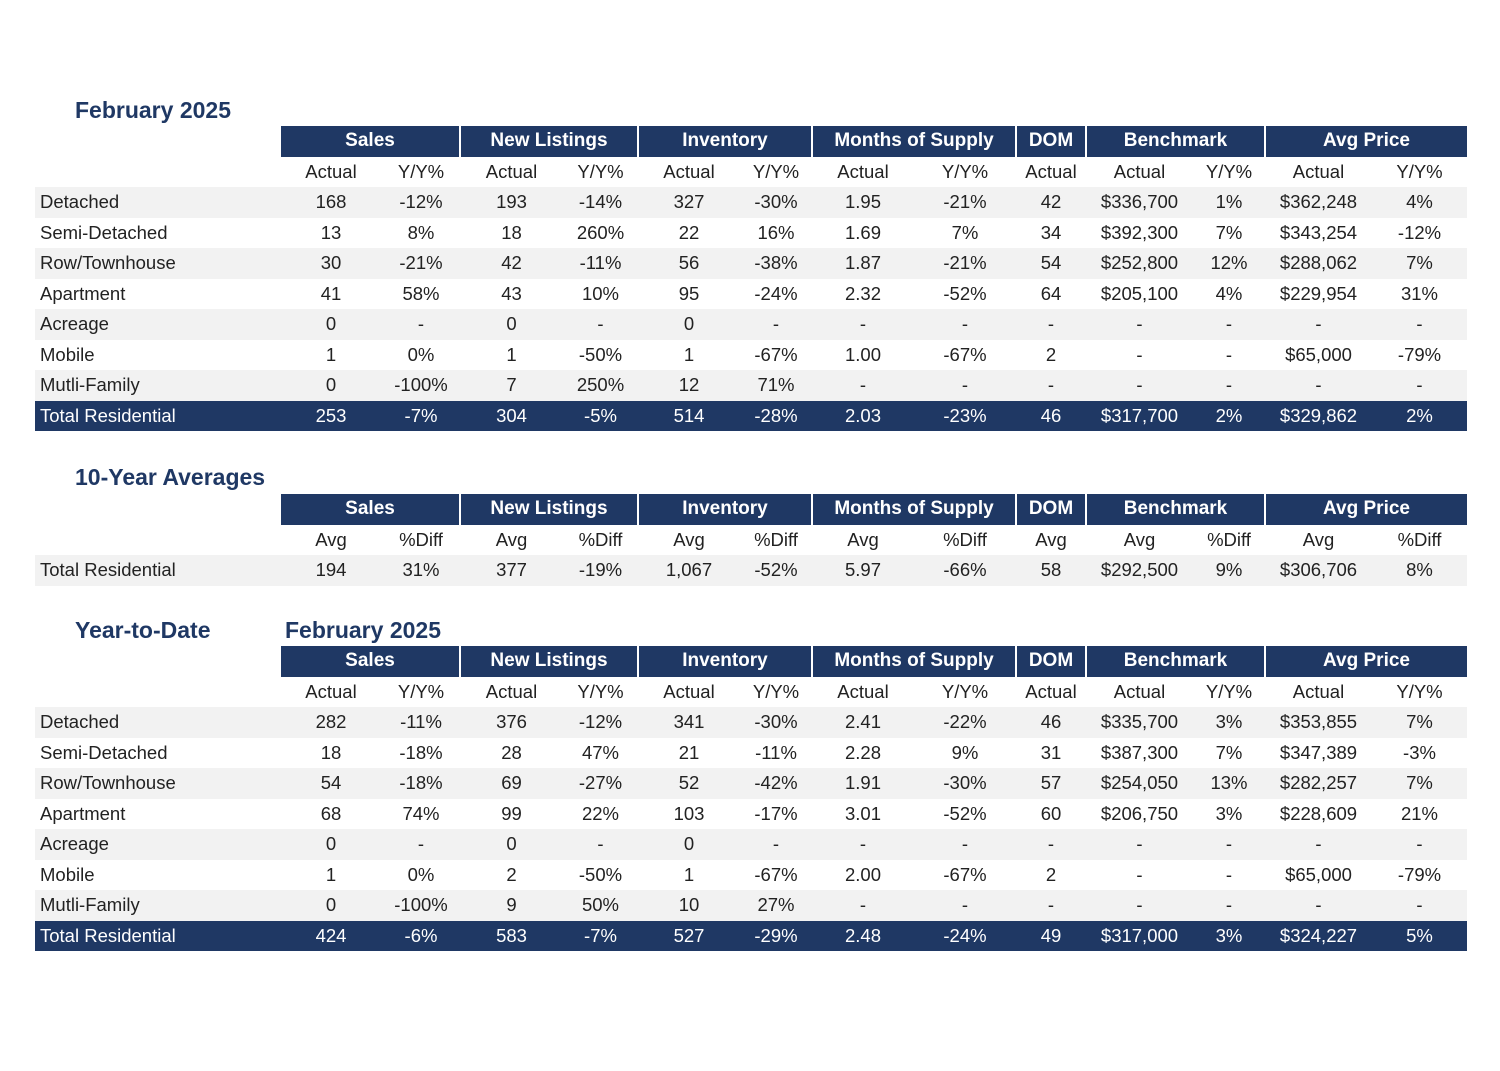 The image size is (1500, 1071). I want to click on total-value: $317,000, so click(1139, 935).